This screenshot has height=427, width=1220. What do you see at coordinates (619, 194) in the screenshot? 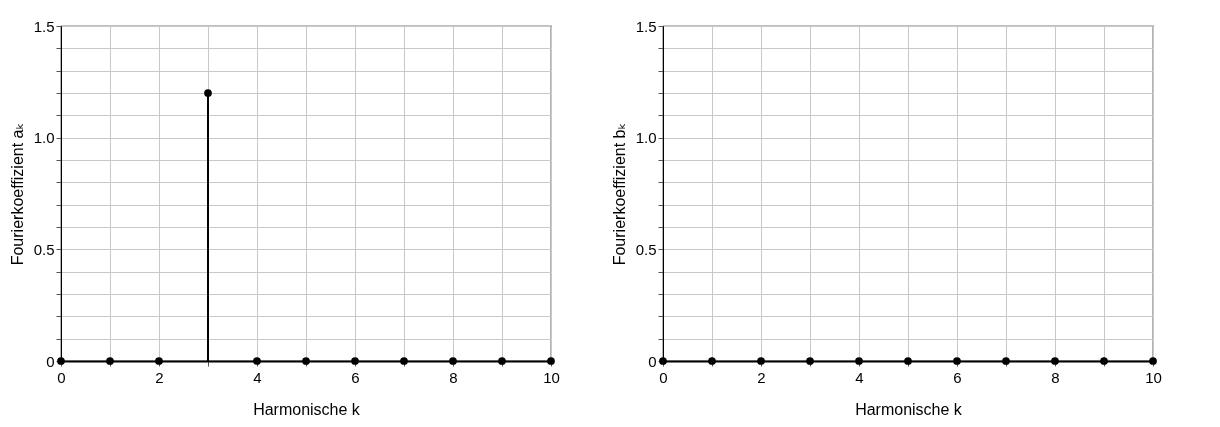
I see `y-axis-title: Fourierkoeffizient bₖ` at bounding box center [619, 194].